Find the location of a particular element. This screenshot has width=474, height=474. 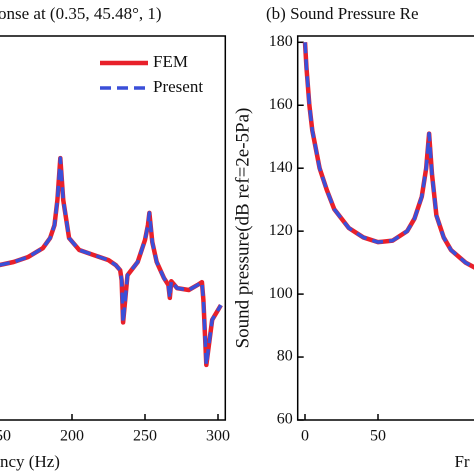

y-tick-label: 60 is located at coordinates (285, 419).